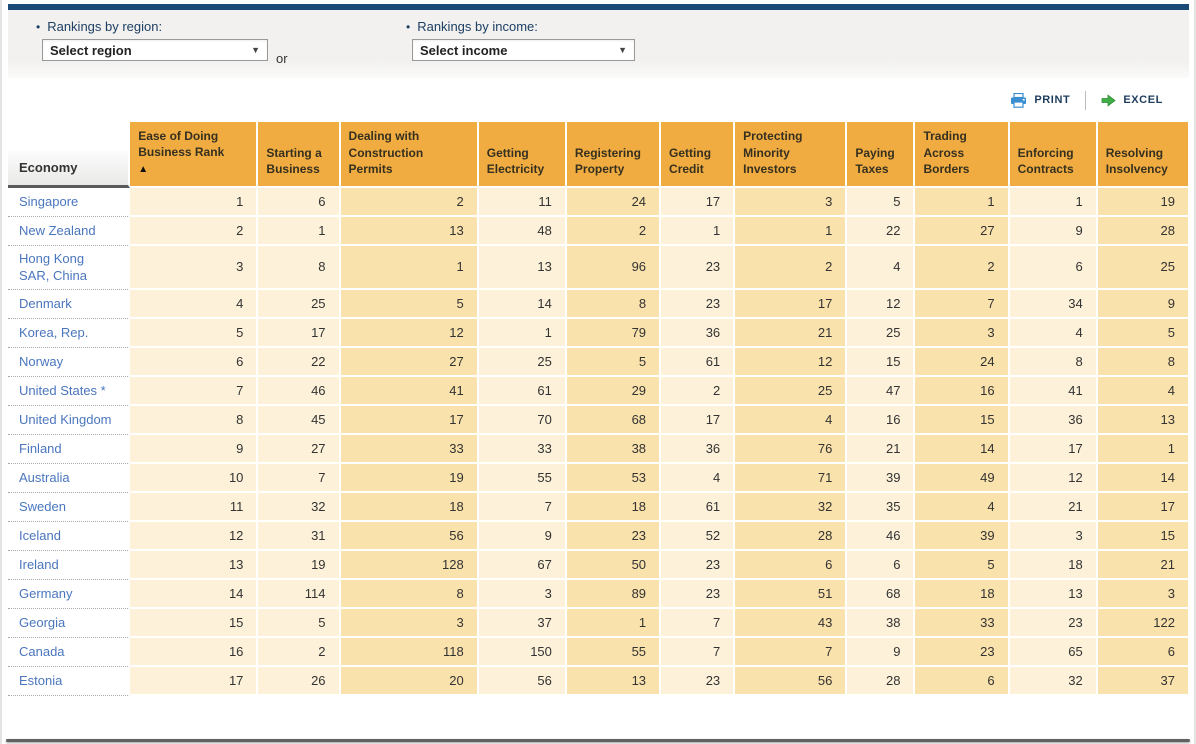 The height and width of the screenshot is (744, 1196). What do you see at coordinates (49, 202) in the screenshot?
I see `economy-link: Singapore` at bounding box center [49, 202].